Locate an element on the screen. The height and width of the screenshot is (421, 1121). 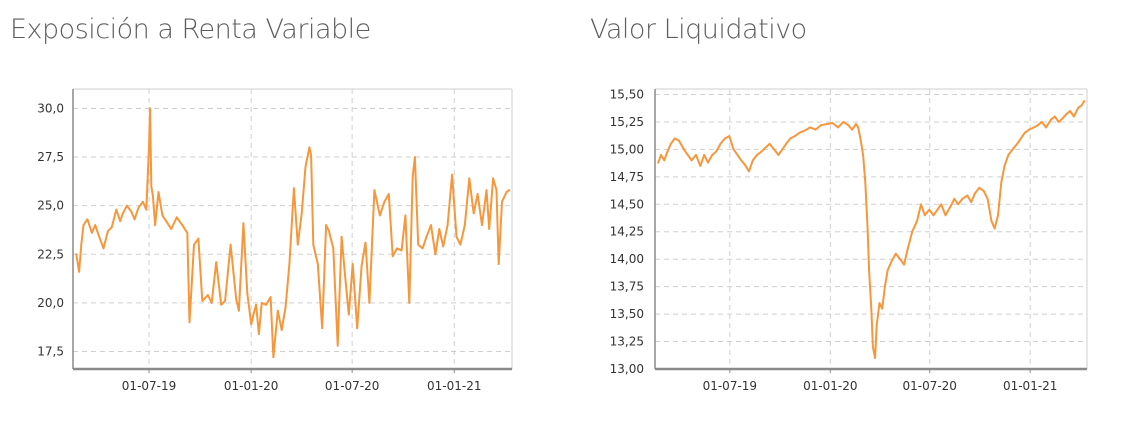
y-tick-label: 14,00 is located at coordinates (627, 259).